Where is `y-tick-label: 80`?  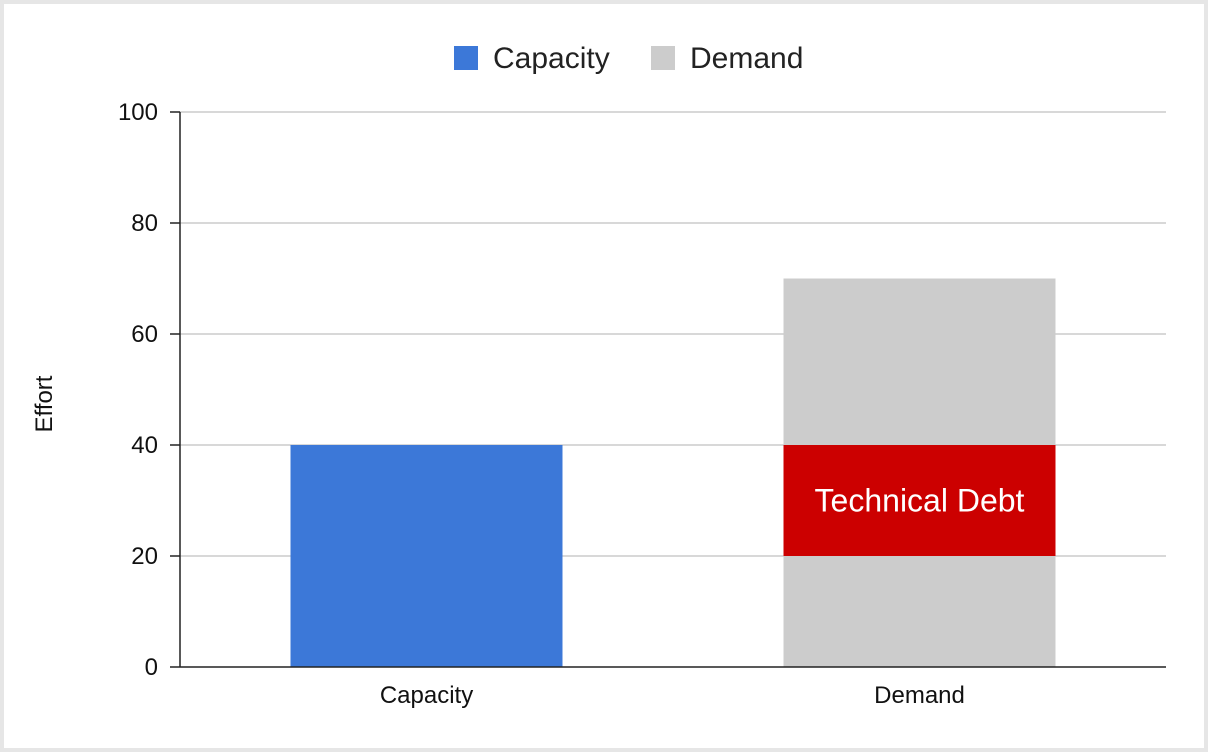 y-tick-label: 80 is located at coordinates (144, 223).